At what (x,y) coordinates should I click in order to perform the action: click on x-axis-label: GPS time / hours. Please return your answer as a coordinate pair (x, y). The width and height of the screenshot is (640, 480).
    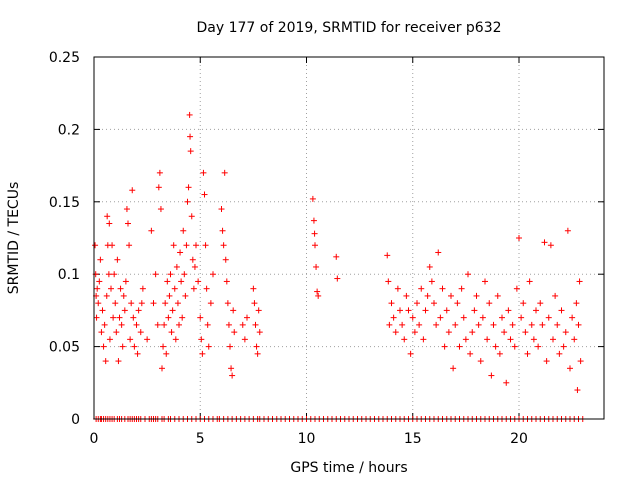
    Looking at the image, I should click on (348, 468).